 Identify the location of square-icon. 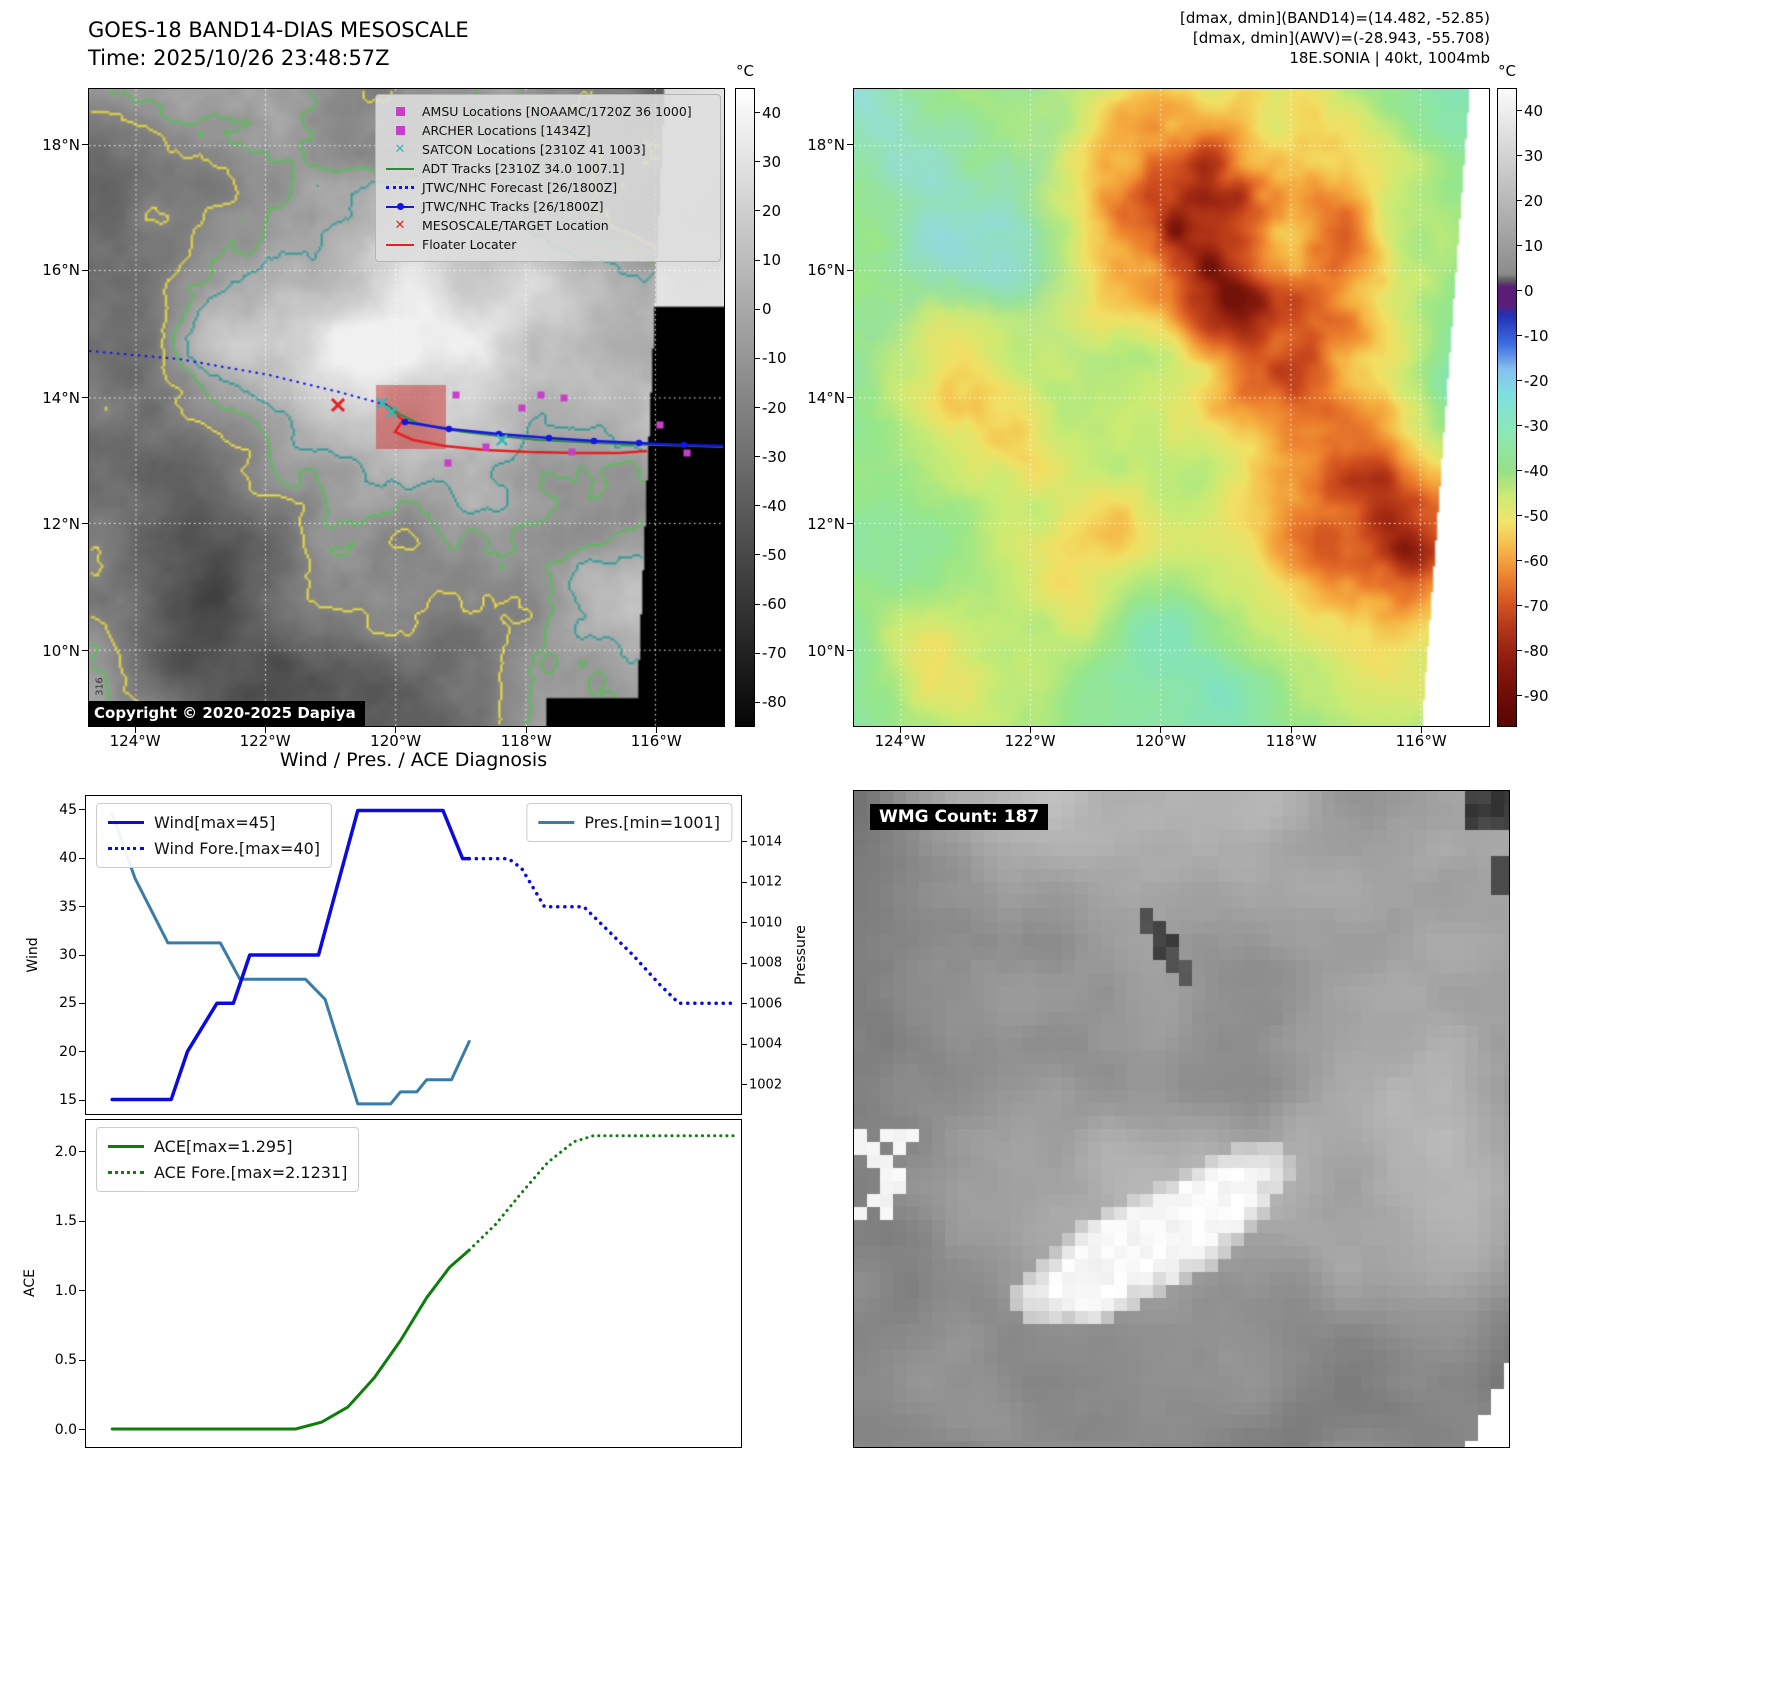
(400, 131).